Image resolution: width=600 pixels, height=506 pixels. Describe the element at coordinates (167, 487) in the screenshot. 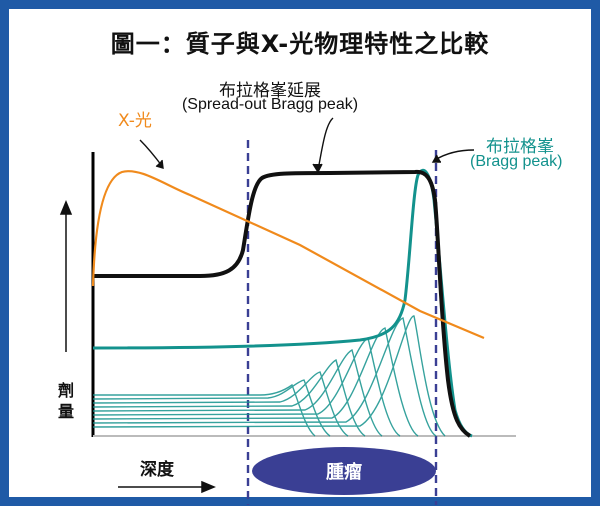

I see `depth-arrow` at that location.